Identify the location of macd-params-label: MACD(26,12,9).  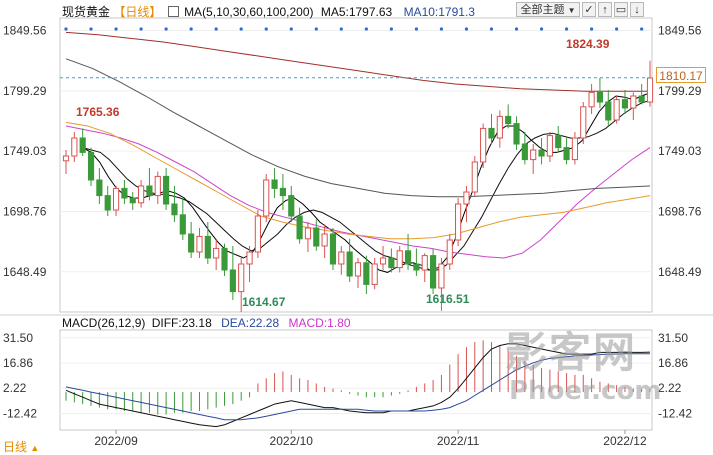
(104, 323).